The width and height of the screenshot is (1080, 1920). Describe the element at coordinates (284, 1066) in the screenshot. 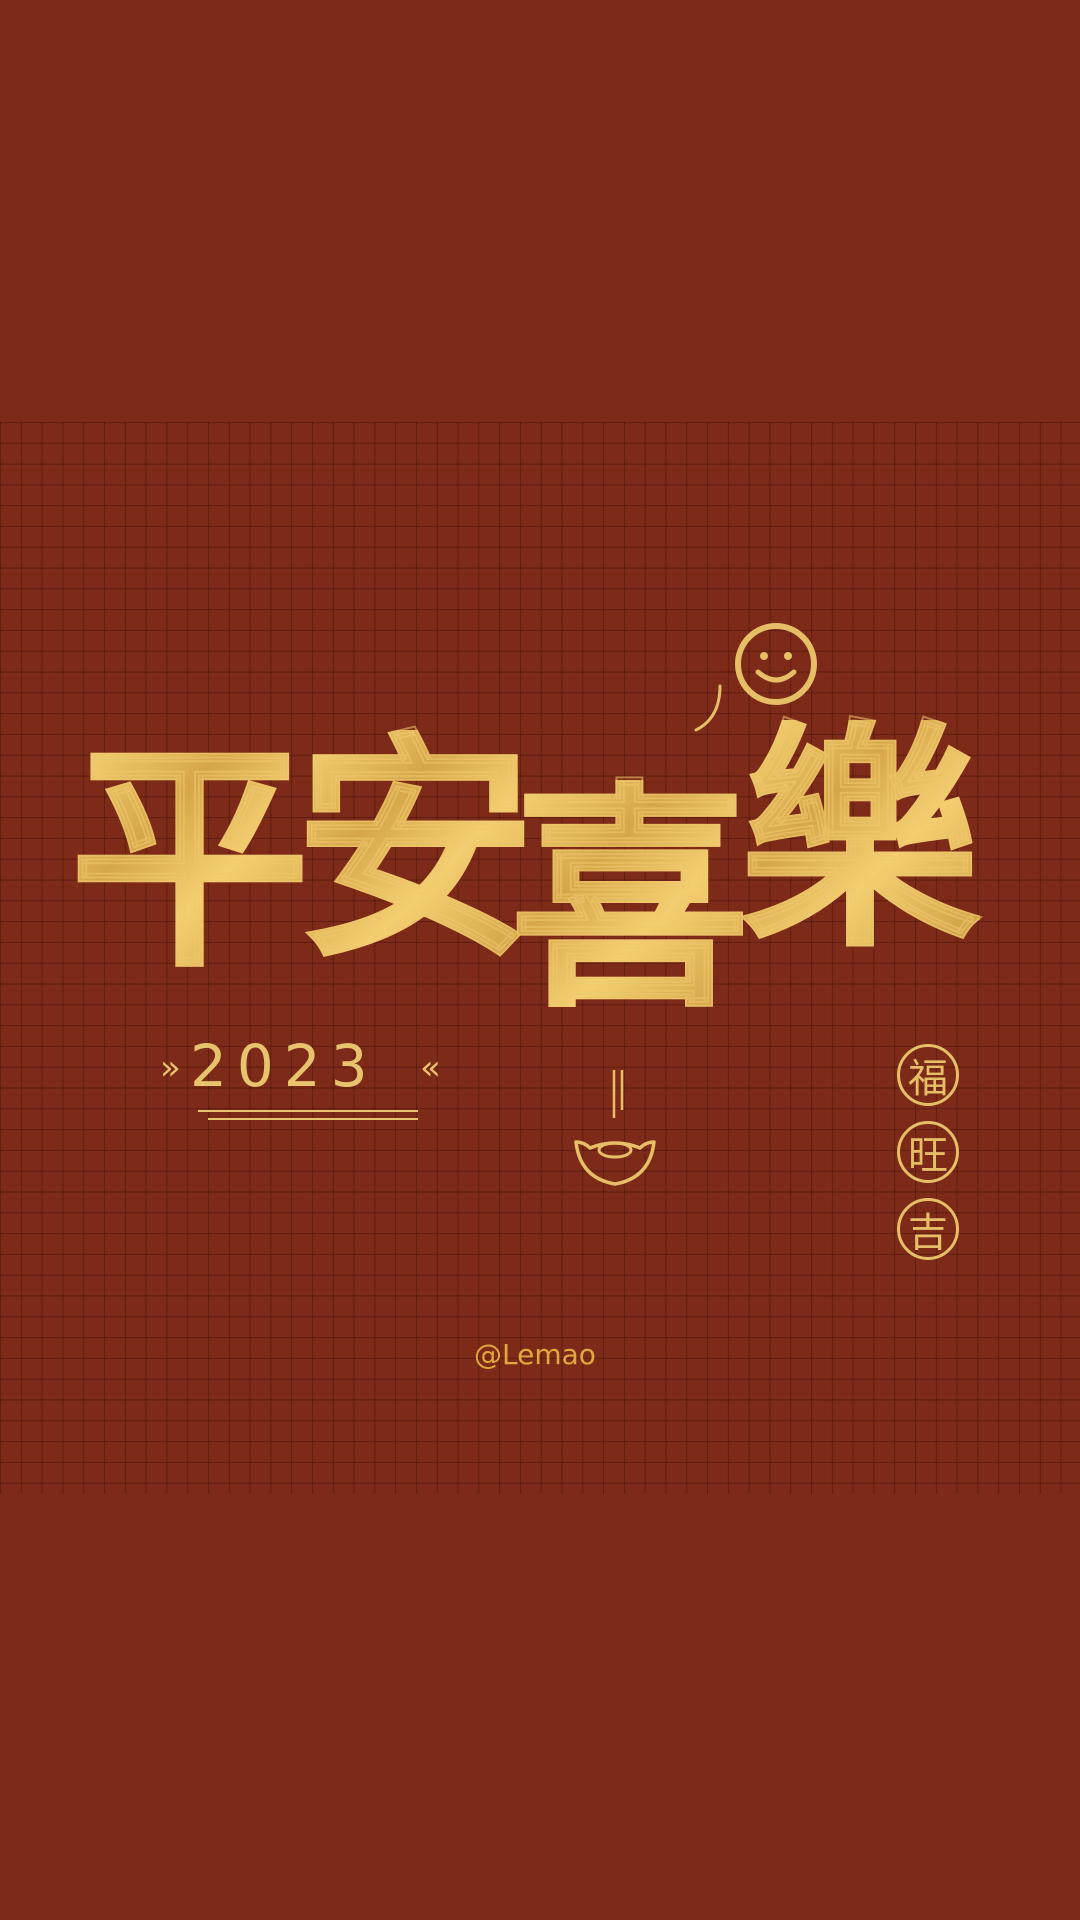

I see `year-text: 2023` at that location.